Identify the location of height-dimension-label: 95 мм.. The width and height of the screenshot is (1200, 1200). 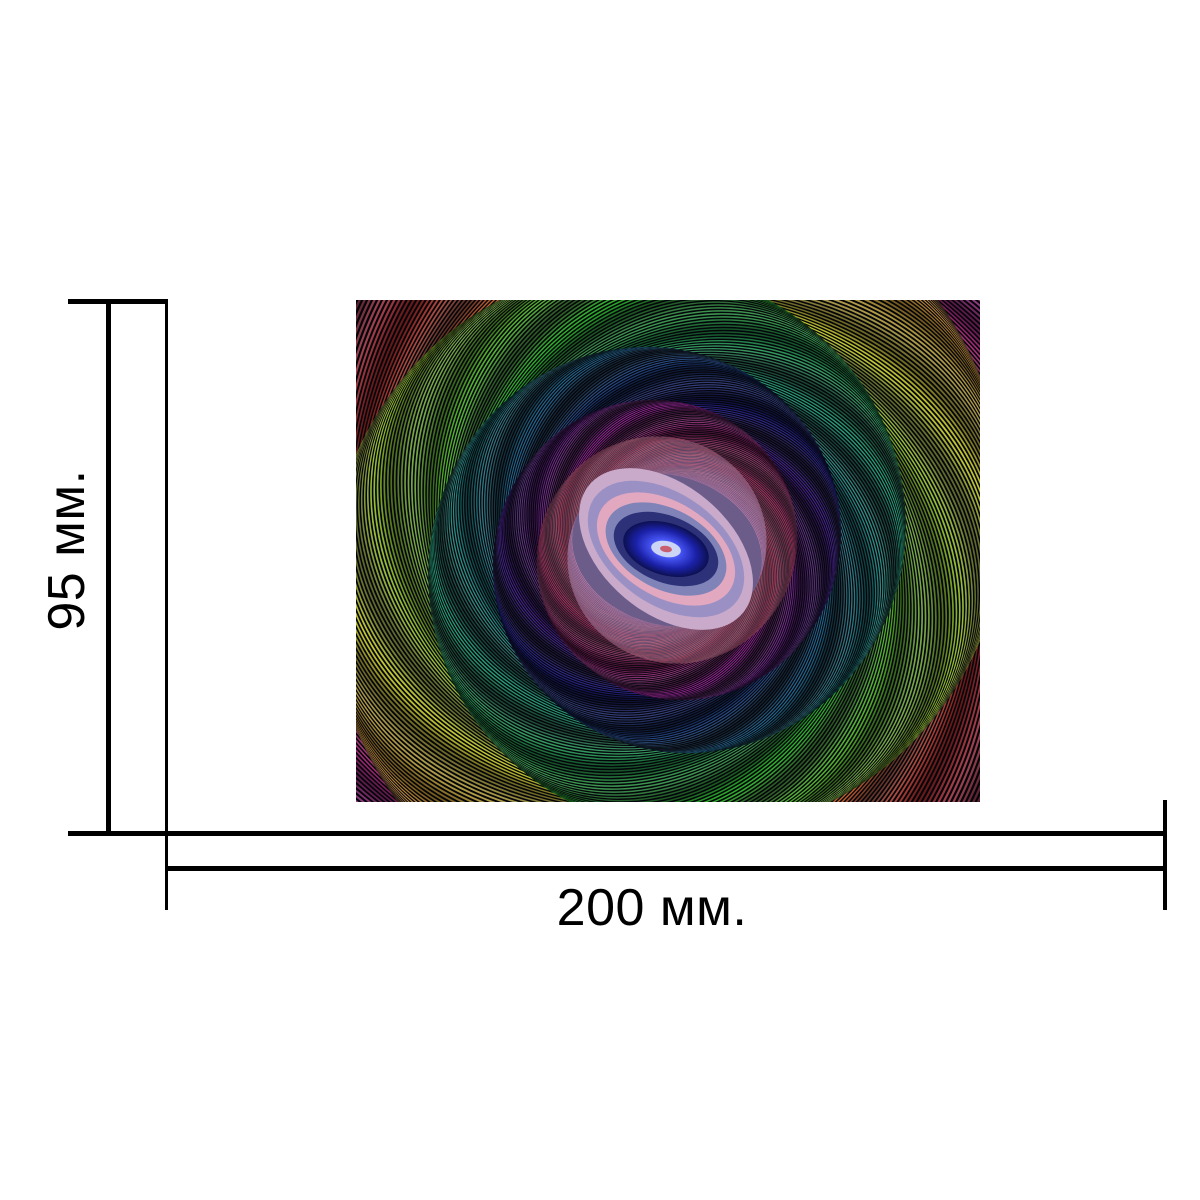
(67, 550).